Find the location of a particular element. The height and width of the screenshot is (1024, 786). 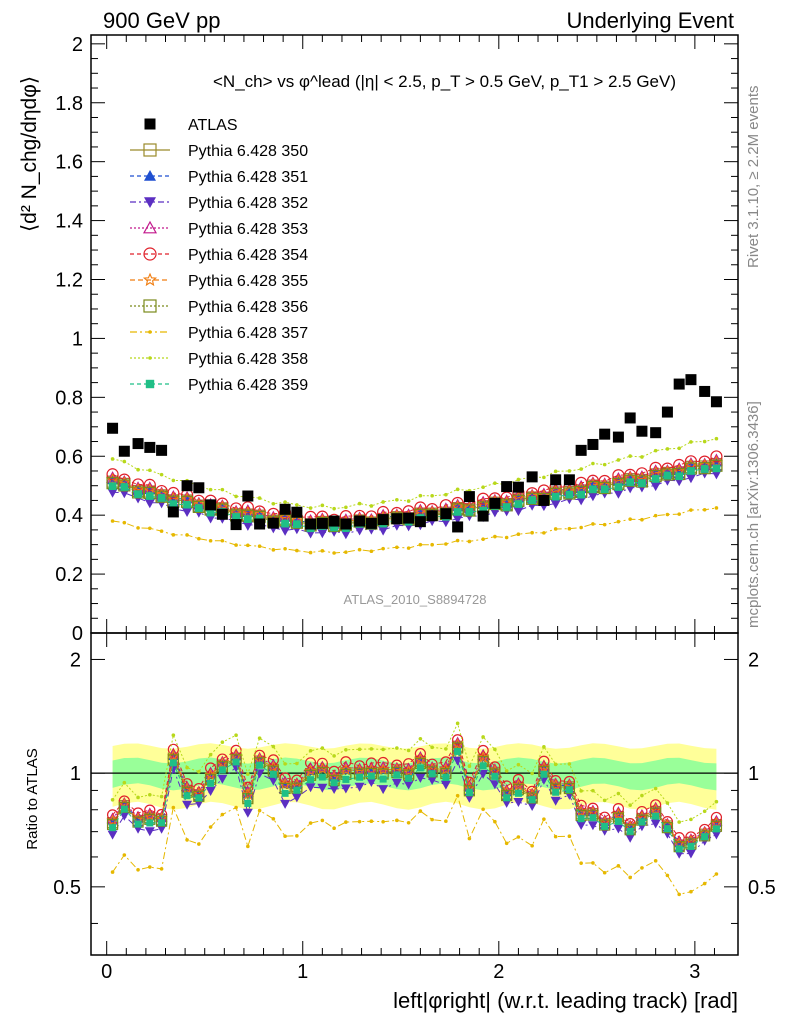

ratio-series-line is located at coordinates (414, 797).